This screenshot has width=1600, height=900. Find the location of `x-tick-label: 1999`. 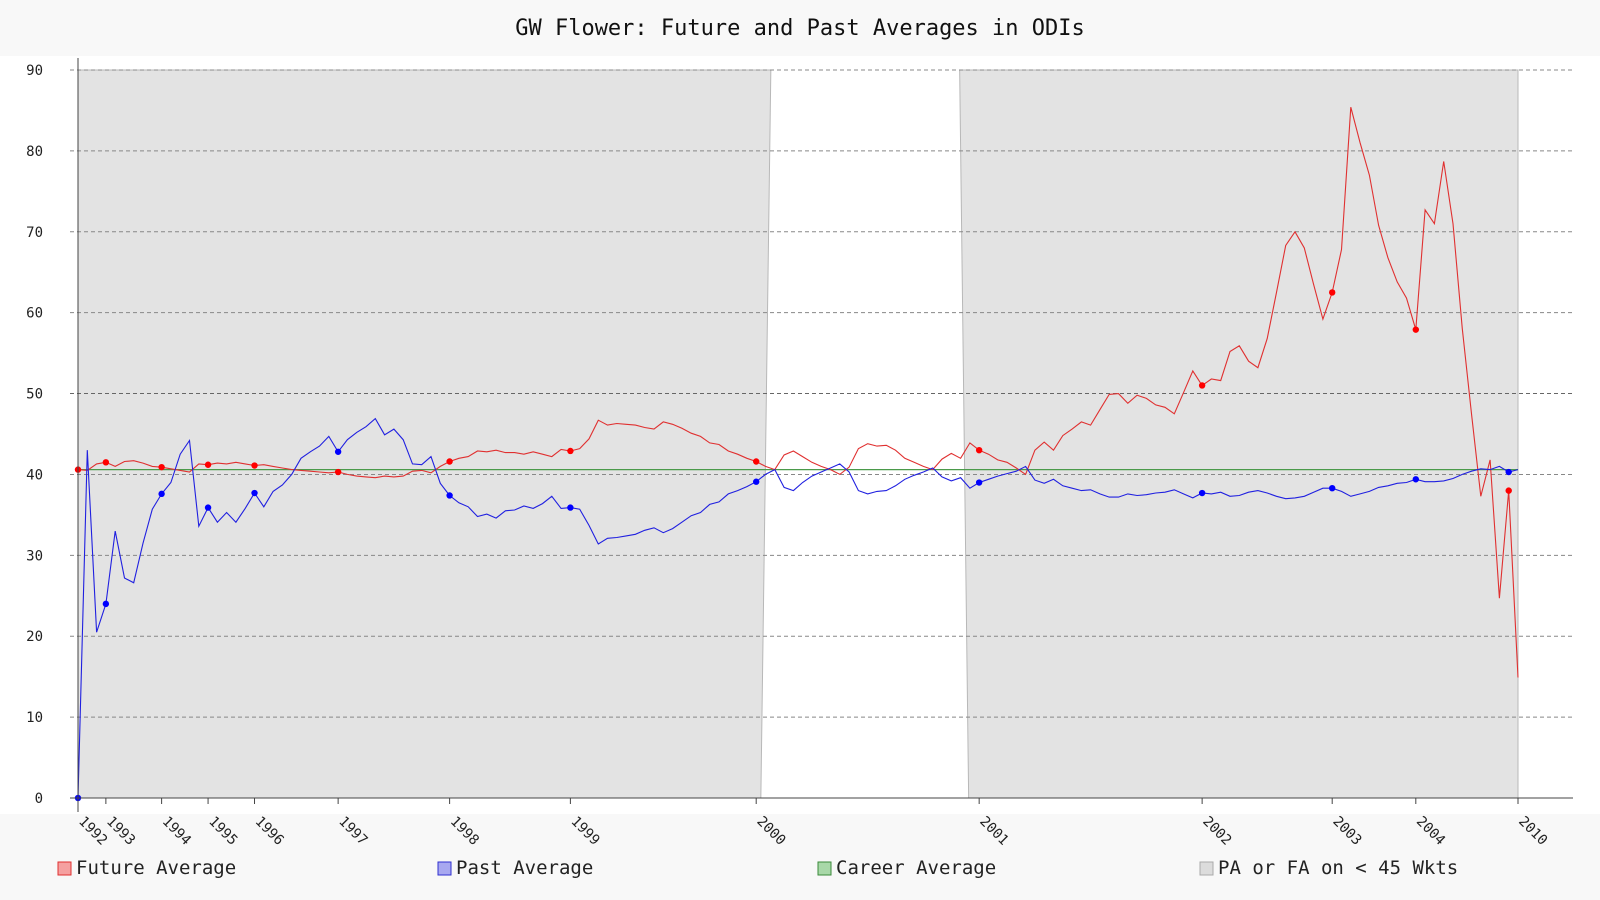

x-tick-label: 1999 is located at coordinates (585, 831).